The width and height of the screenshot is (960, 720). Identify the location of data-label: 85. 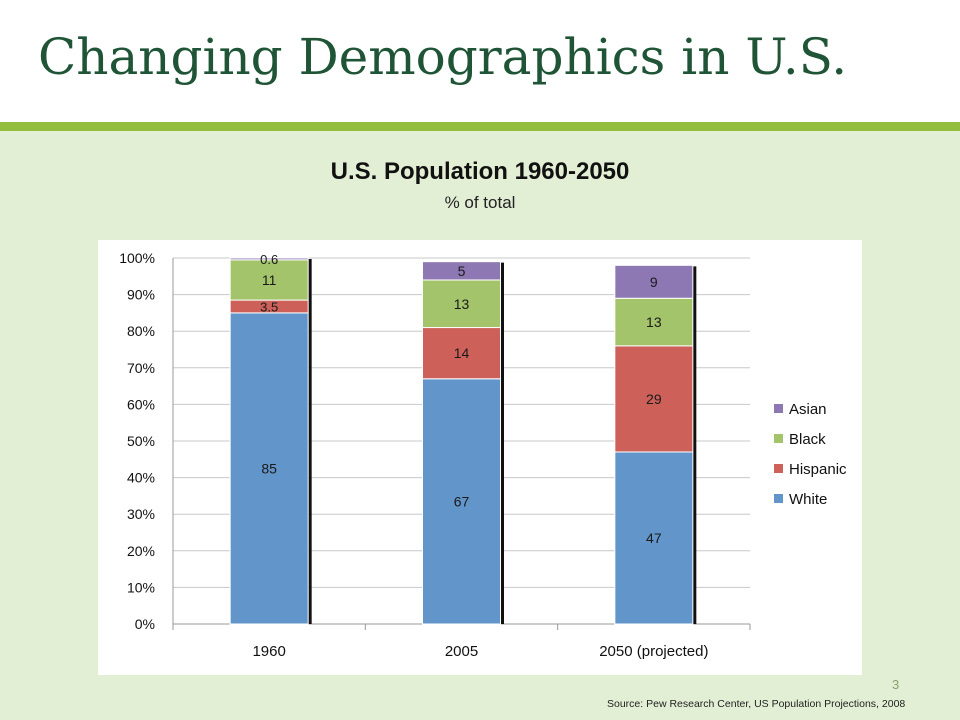
(269, 468).